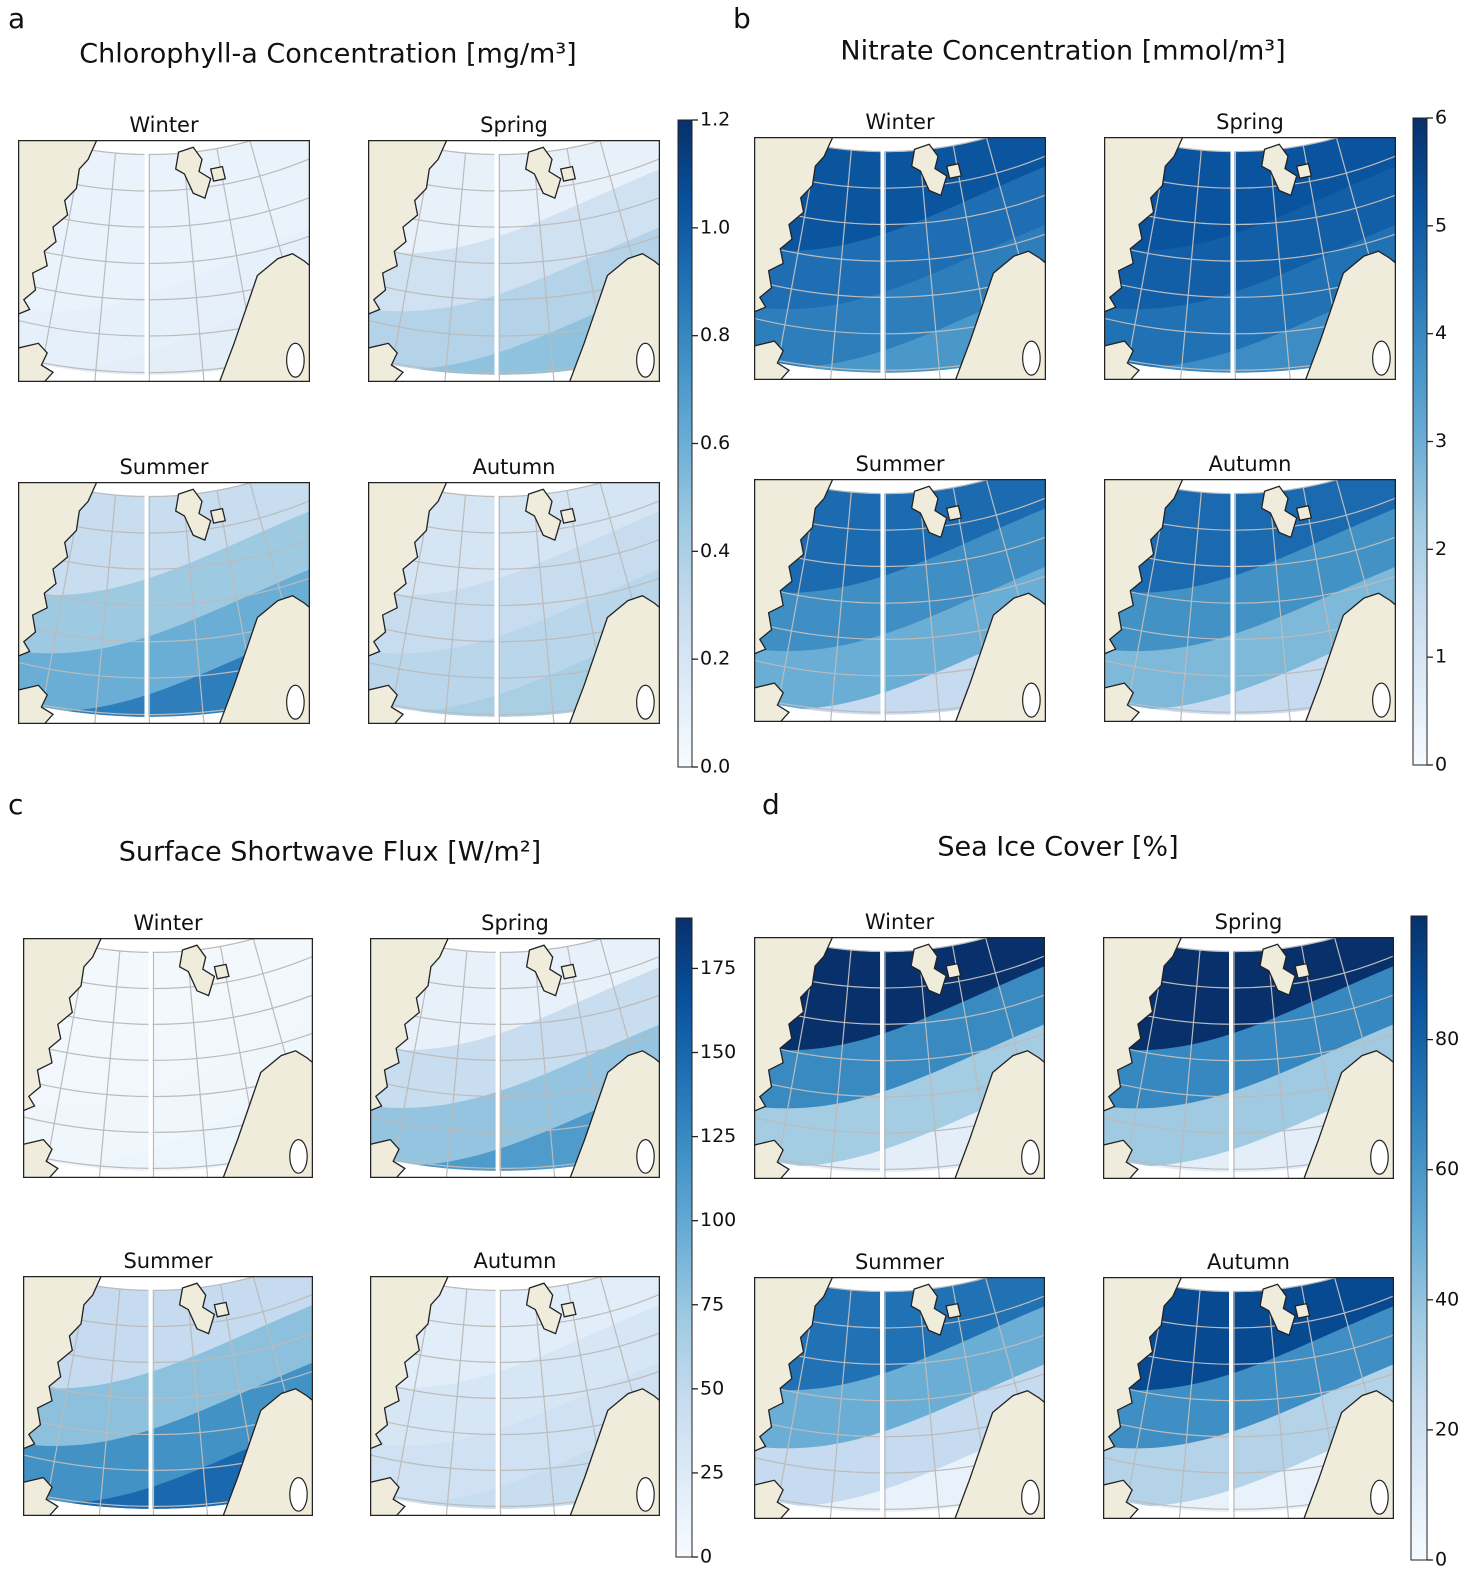  I want to click on panel-letter: a, so click(16, 18).